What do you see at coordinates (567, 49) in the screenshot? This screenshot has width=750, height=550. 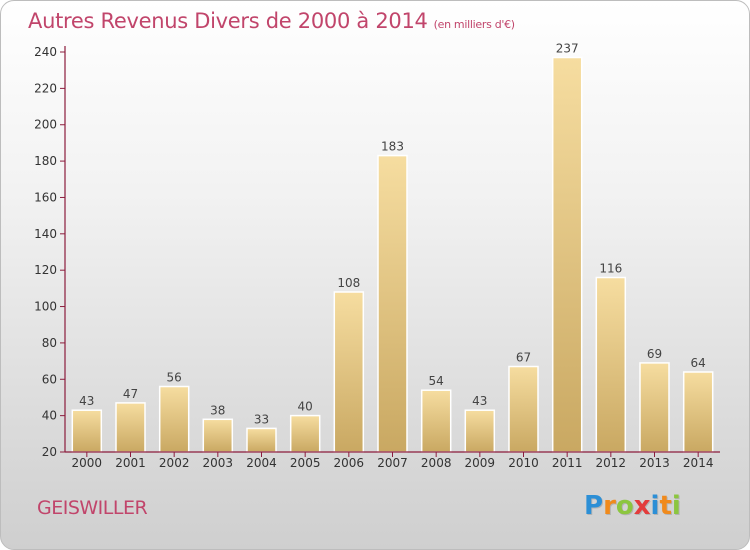 I see `data-label: 237` at bounding box center [567, 49].